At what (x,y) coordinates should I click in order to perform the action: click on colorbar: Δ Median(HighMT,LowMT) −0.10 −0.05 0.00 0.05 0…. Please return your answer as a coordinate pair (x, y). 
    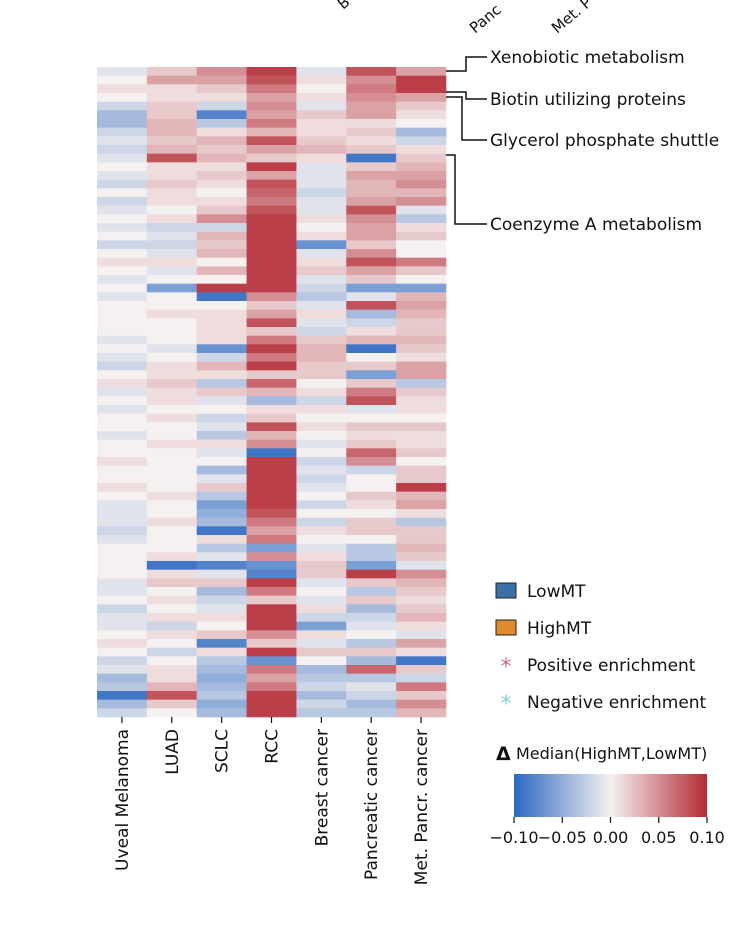
    Looking at the image, I should click on (606, 795).